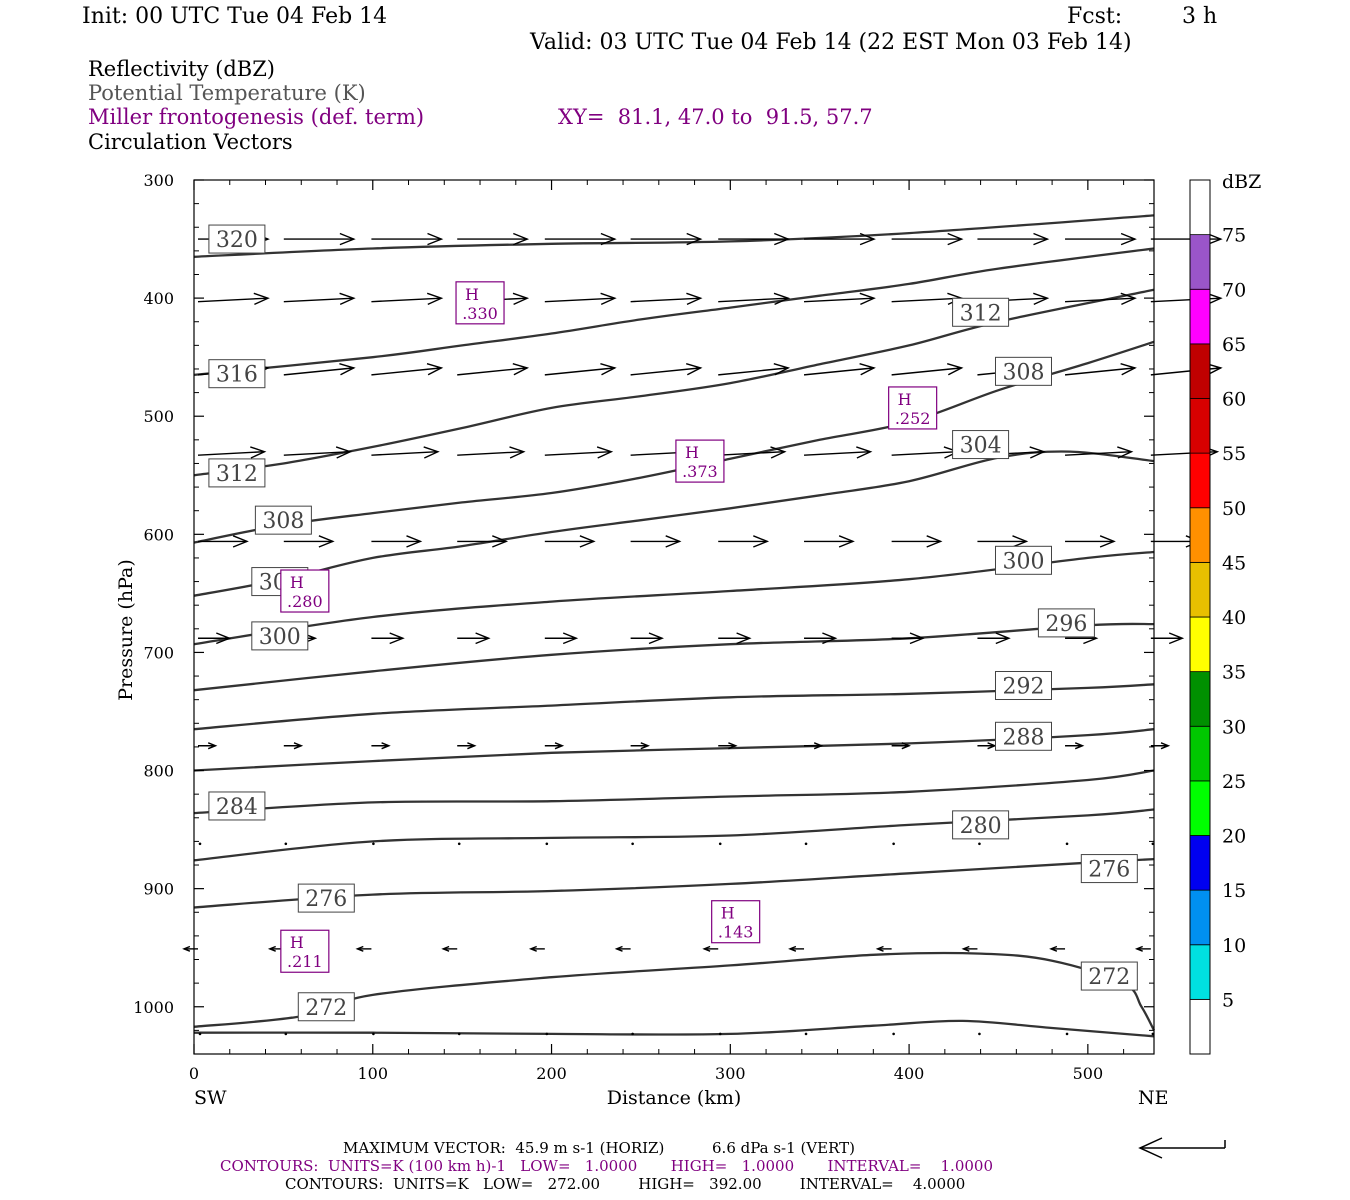 The image size is (1350, 1200). Describe the element at coordinates (1023, 687) in the screenshot. I see `contour-label: 292` at that location.